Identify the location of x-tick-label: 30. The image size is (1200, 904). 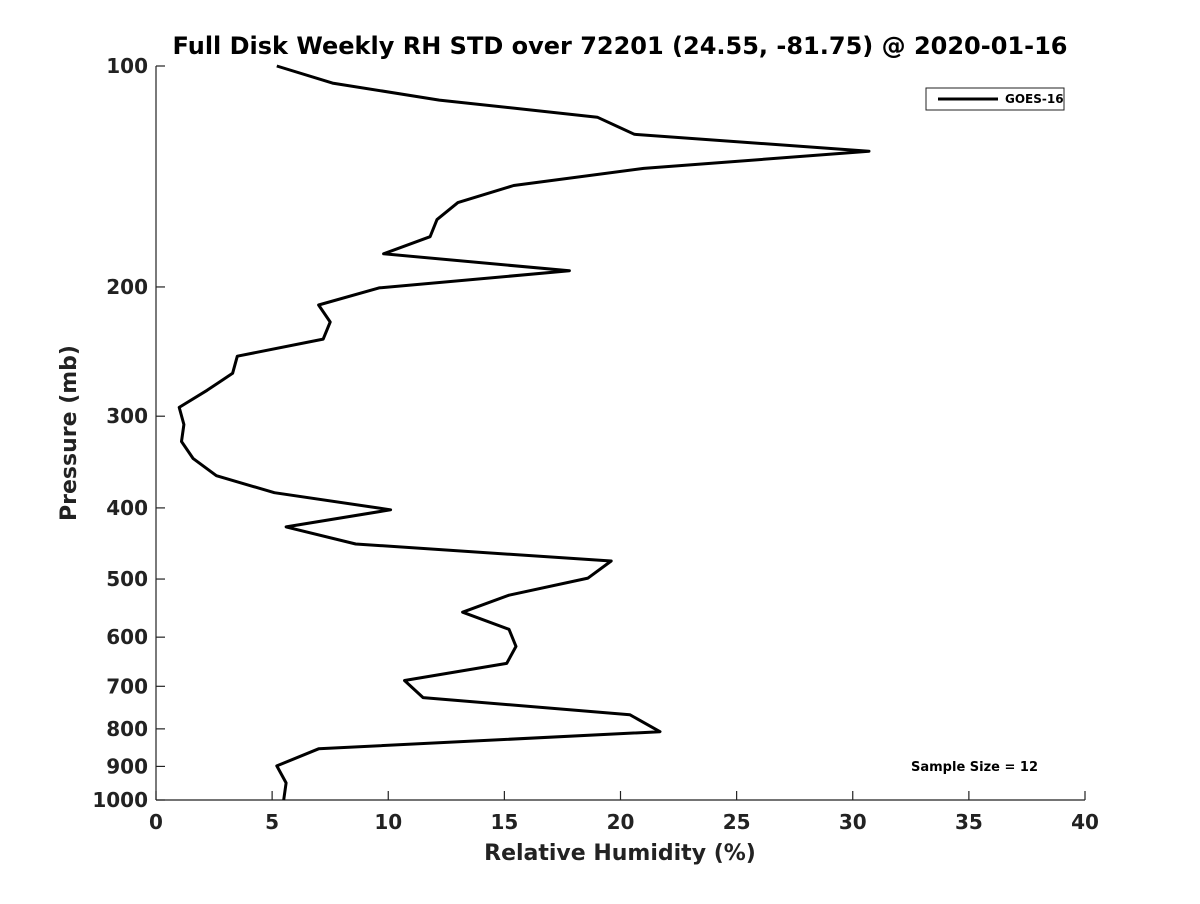
(853, 822).